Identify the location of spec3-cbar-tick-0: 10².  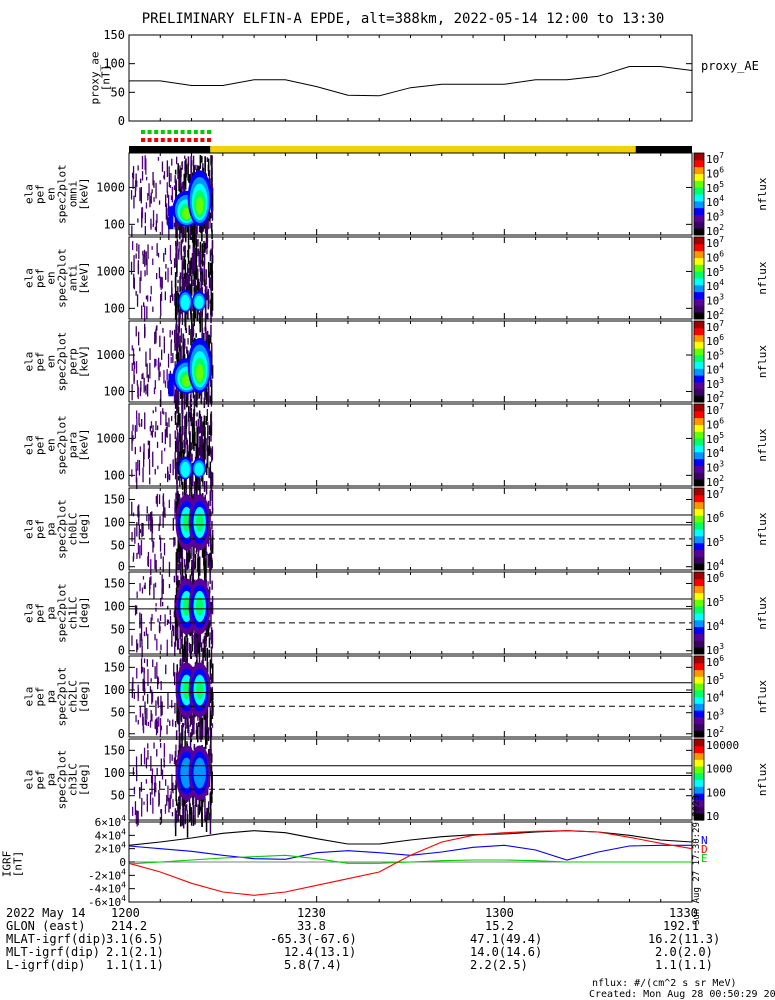
(715, 481).